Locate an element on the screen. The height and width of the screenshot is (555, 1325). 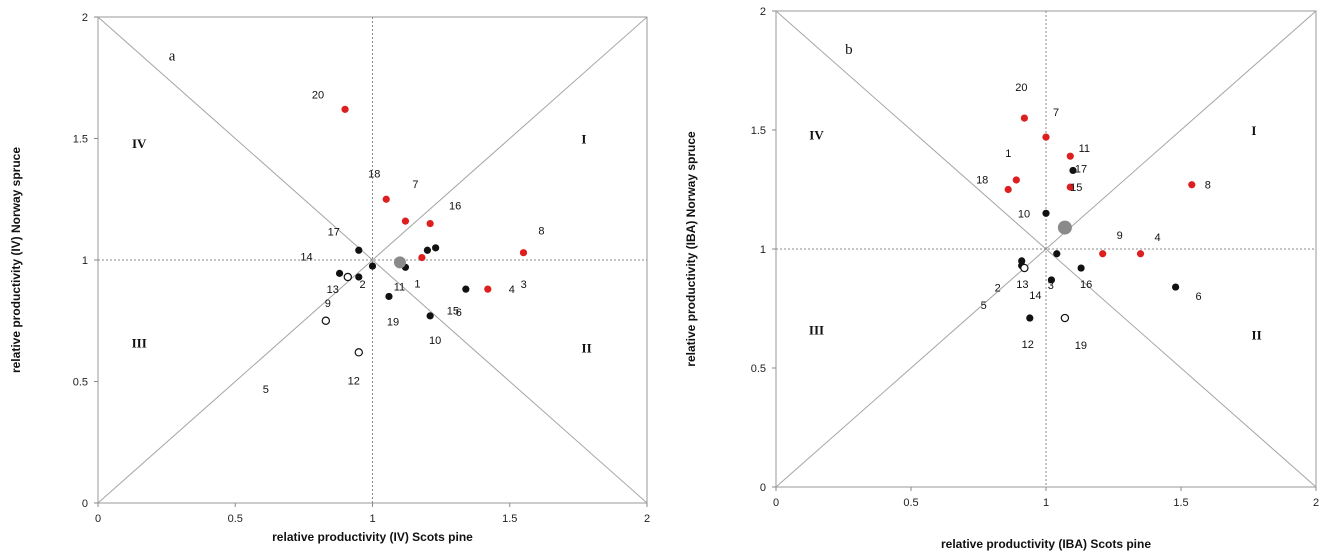
data-point-label-10: 10 is located at coordinates (1024, 214).